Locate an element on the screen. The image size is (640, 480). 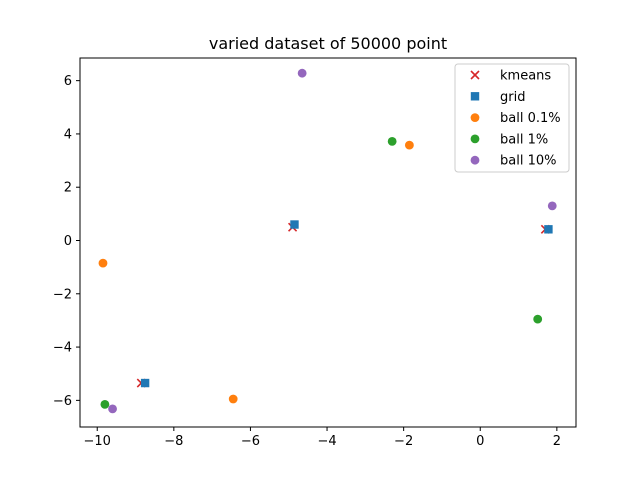
chart-title: varied dataset of 50000 point is located at coordinates (328, 43).